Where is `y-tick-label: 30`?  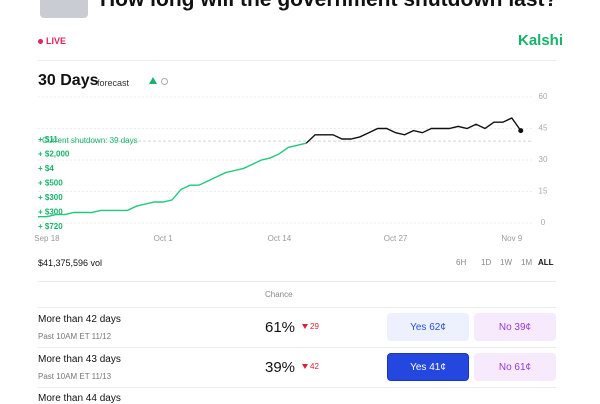
y-tick-label: 30 is located at coordinates (543, 159).